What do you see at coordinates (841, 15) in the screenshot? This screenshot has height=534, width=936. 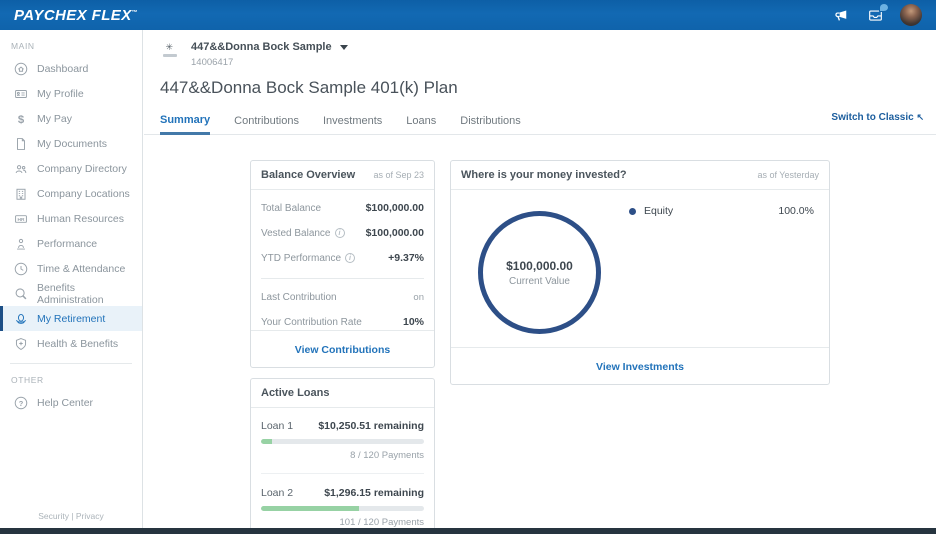 I see `announcements-megaphone-icon` at bounding box center [841, 15].